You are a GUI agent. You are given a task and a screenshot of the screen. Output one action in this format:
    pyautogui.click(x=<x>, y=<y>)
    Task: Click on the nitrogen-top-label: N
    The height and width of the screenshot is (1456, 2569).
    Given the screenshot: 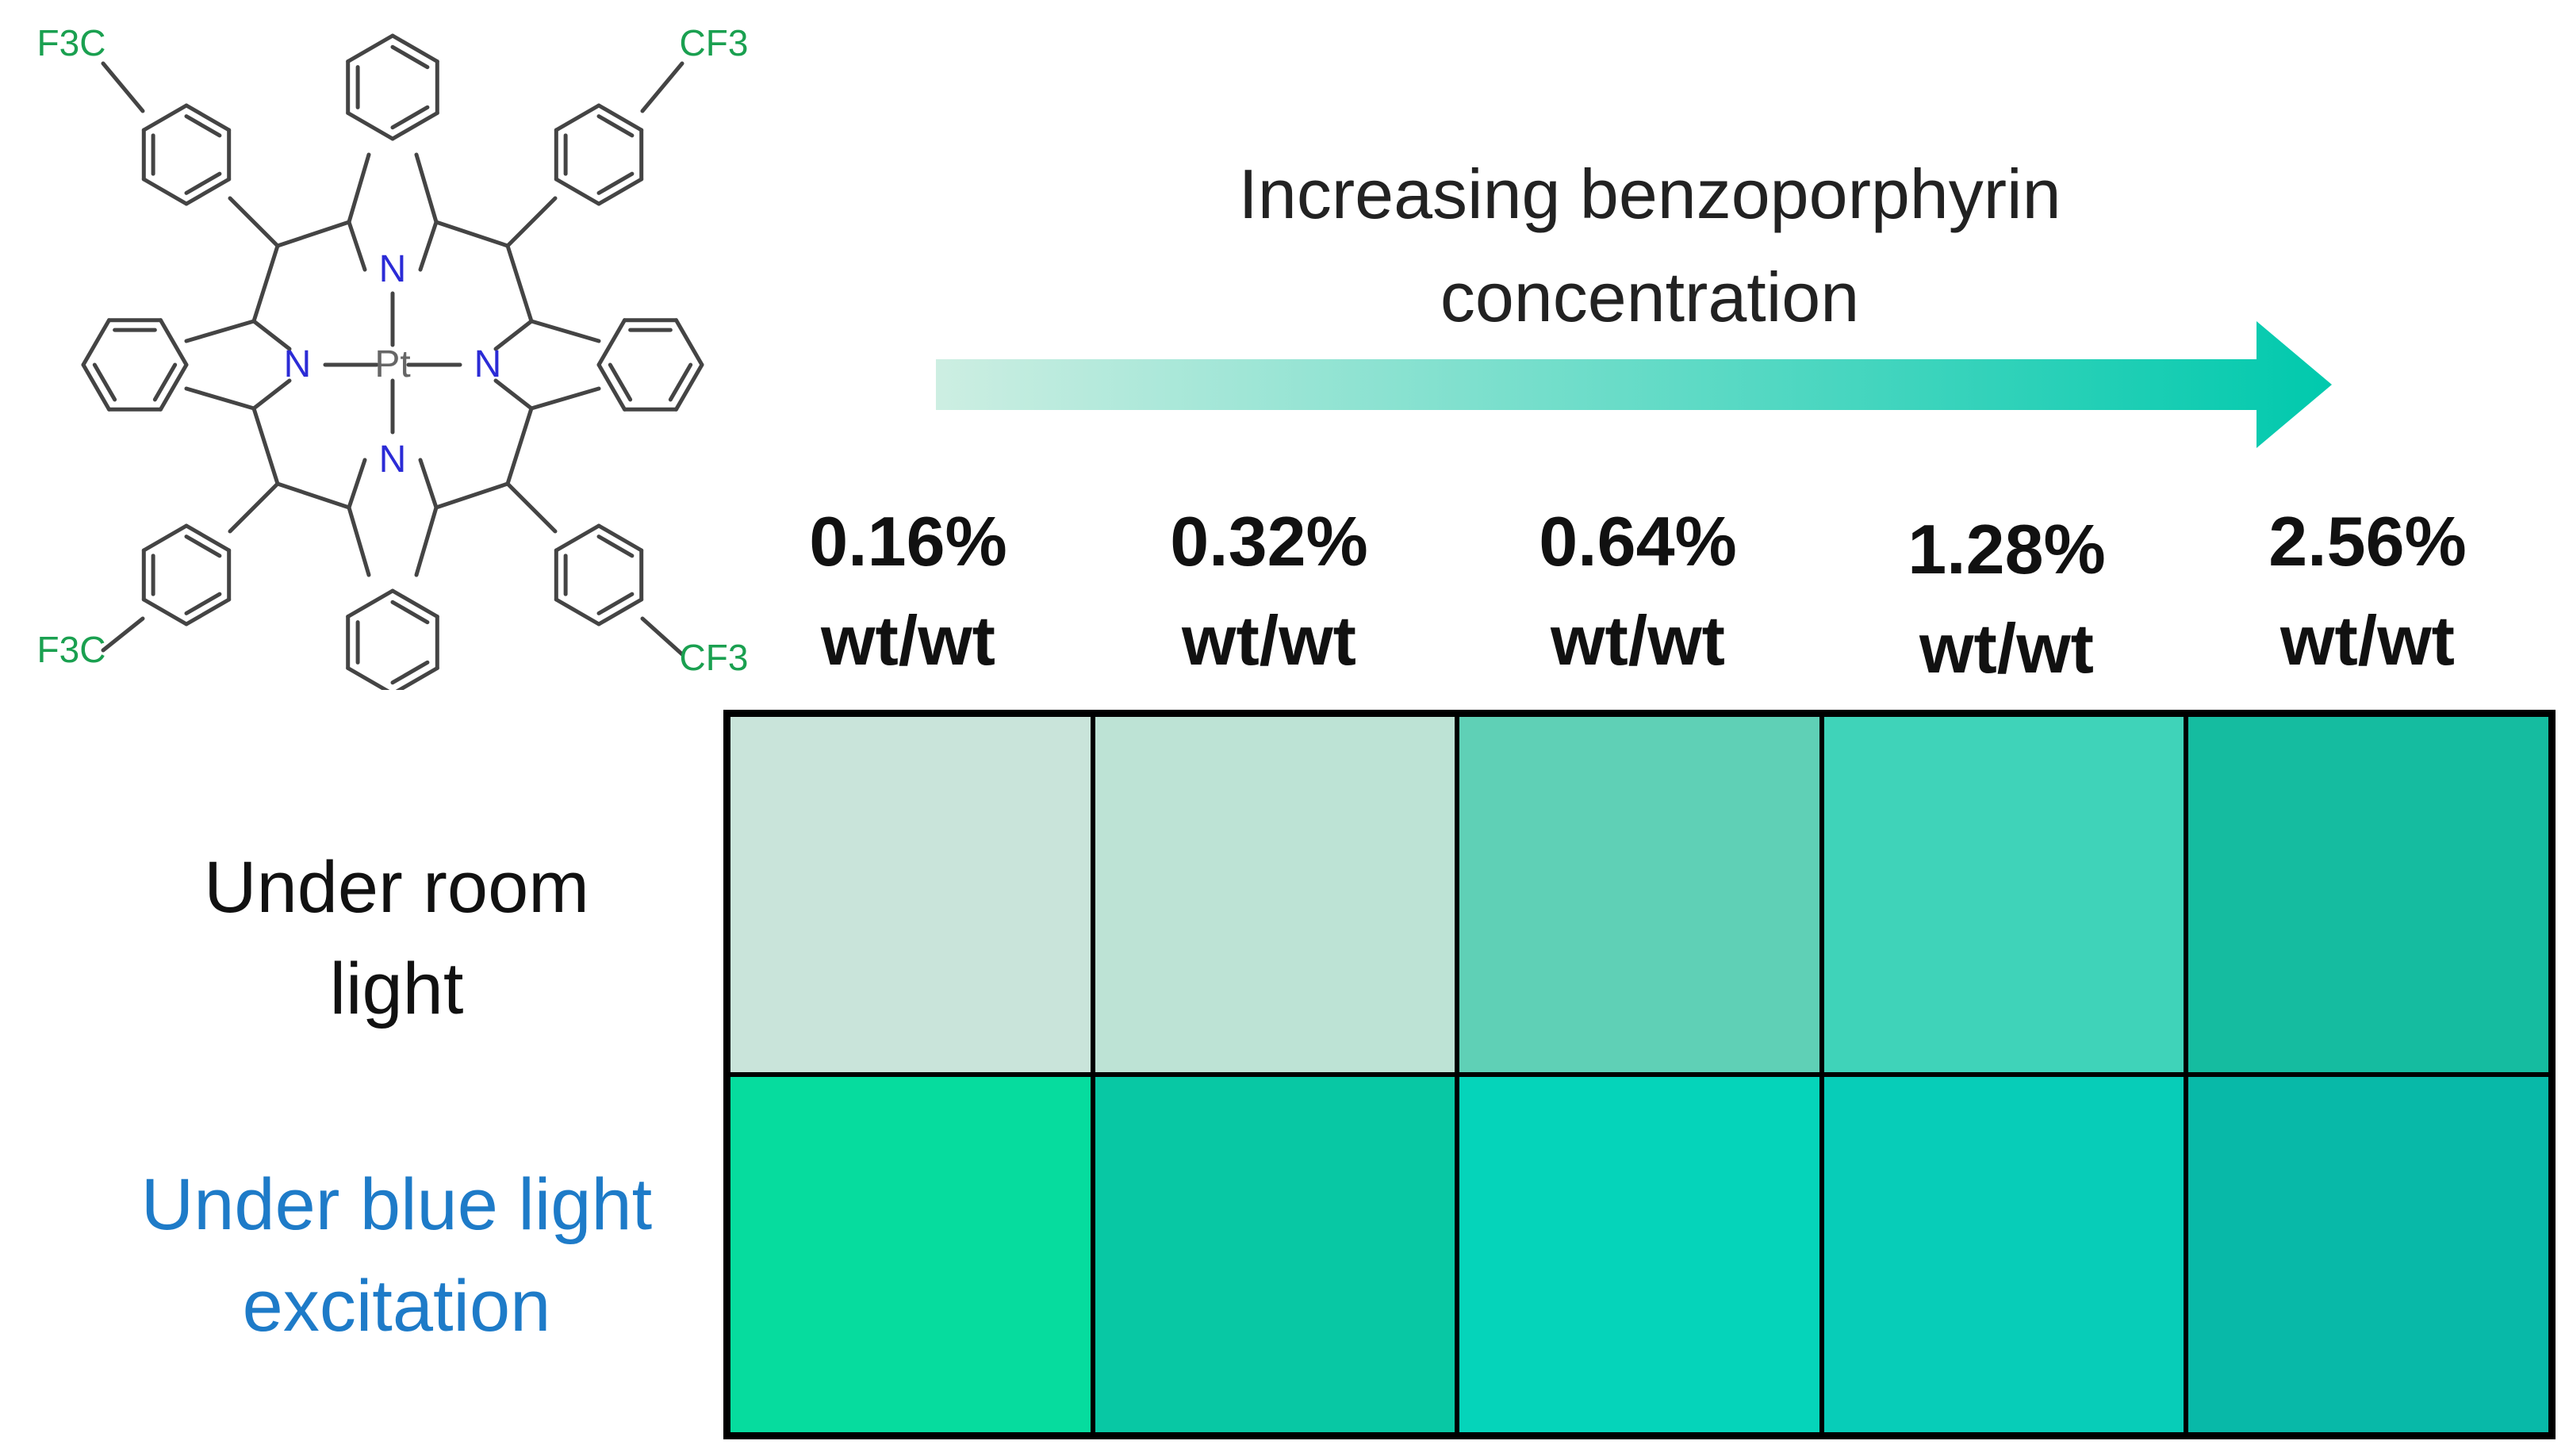 What is the action you would take?
    pyautogui.click(x=393, y=269)
    